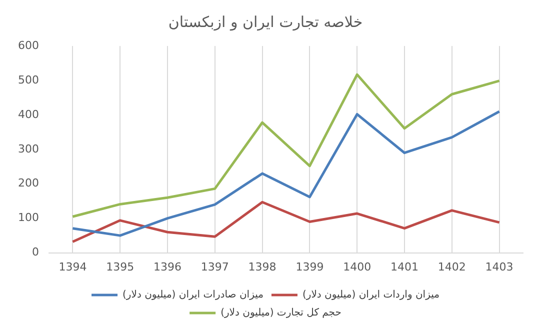 This screenshot has height=332, width=545. Describe the element at coordinates (262, 267) in the screenshot. I see `x-tick-label: 1398` at that location.